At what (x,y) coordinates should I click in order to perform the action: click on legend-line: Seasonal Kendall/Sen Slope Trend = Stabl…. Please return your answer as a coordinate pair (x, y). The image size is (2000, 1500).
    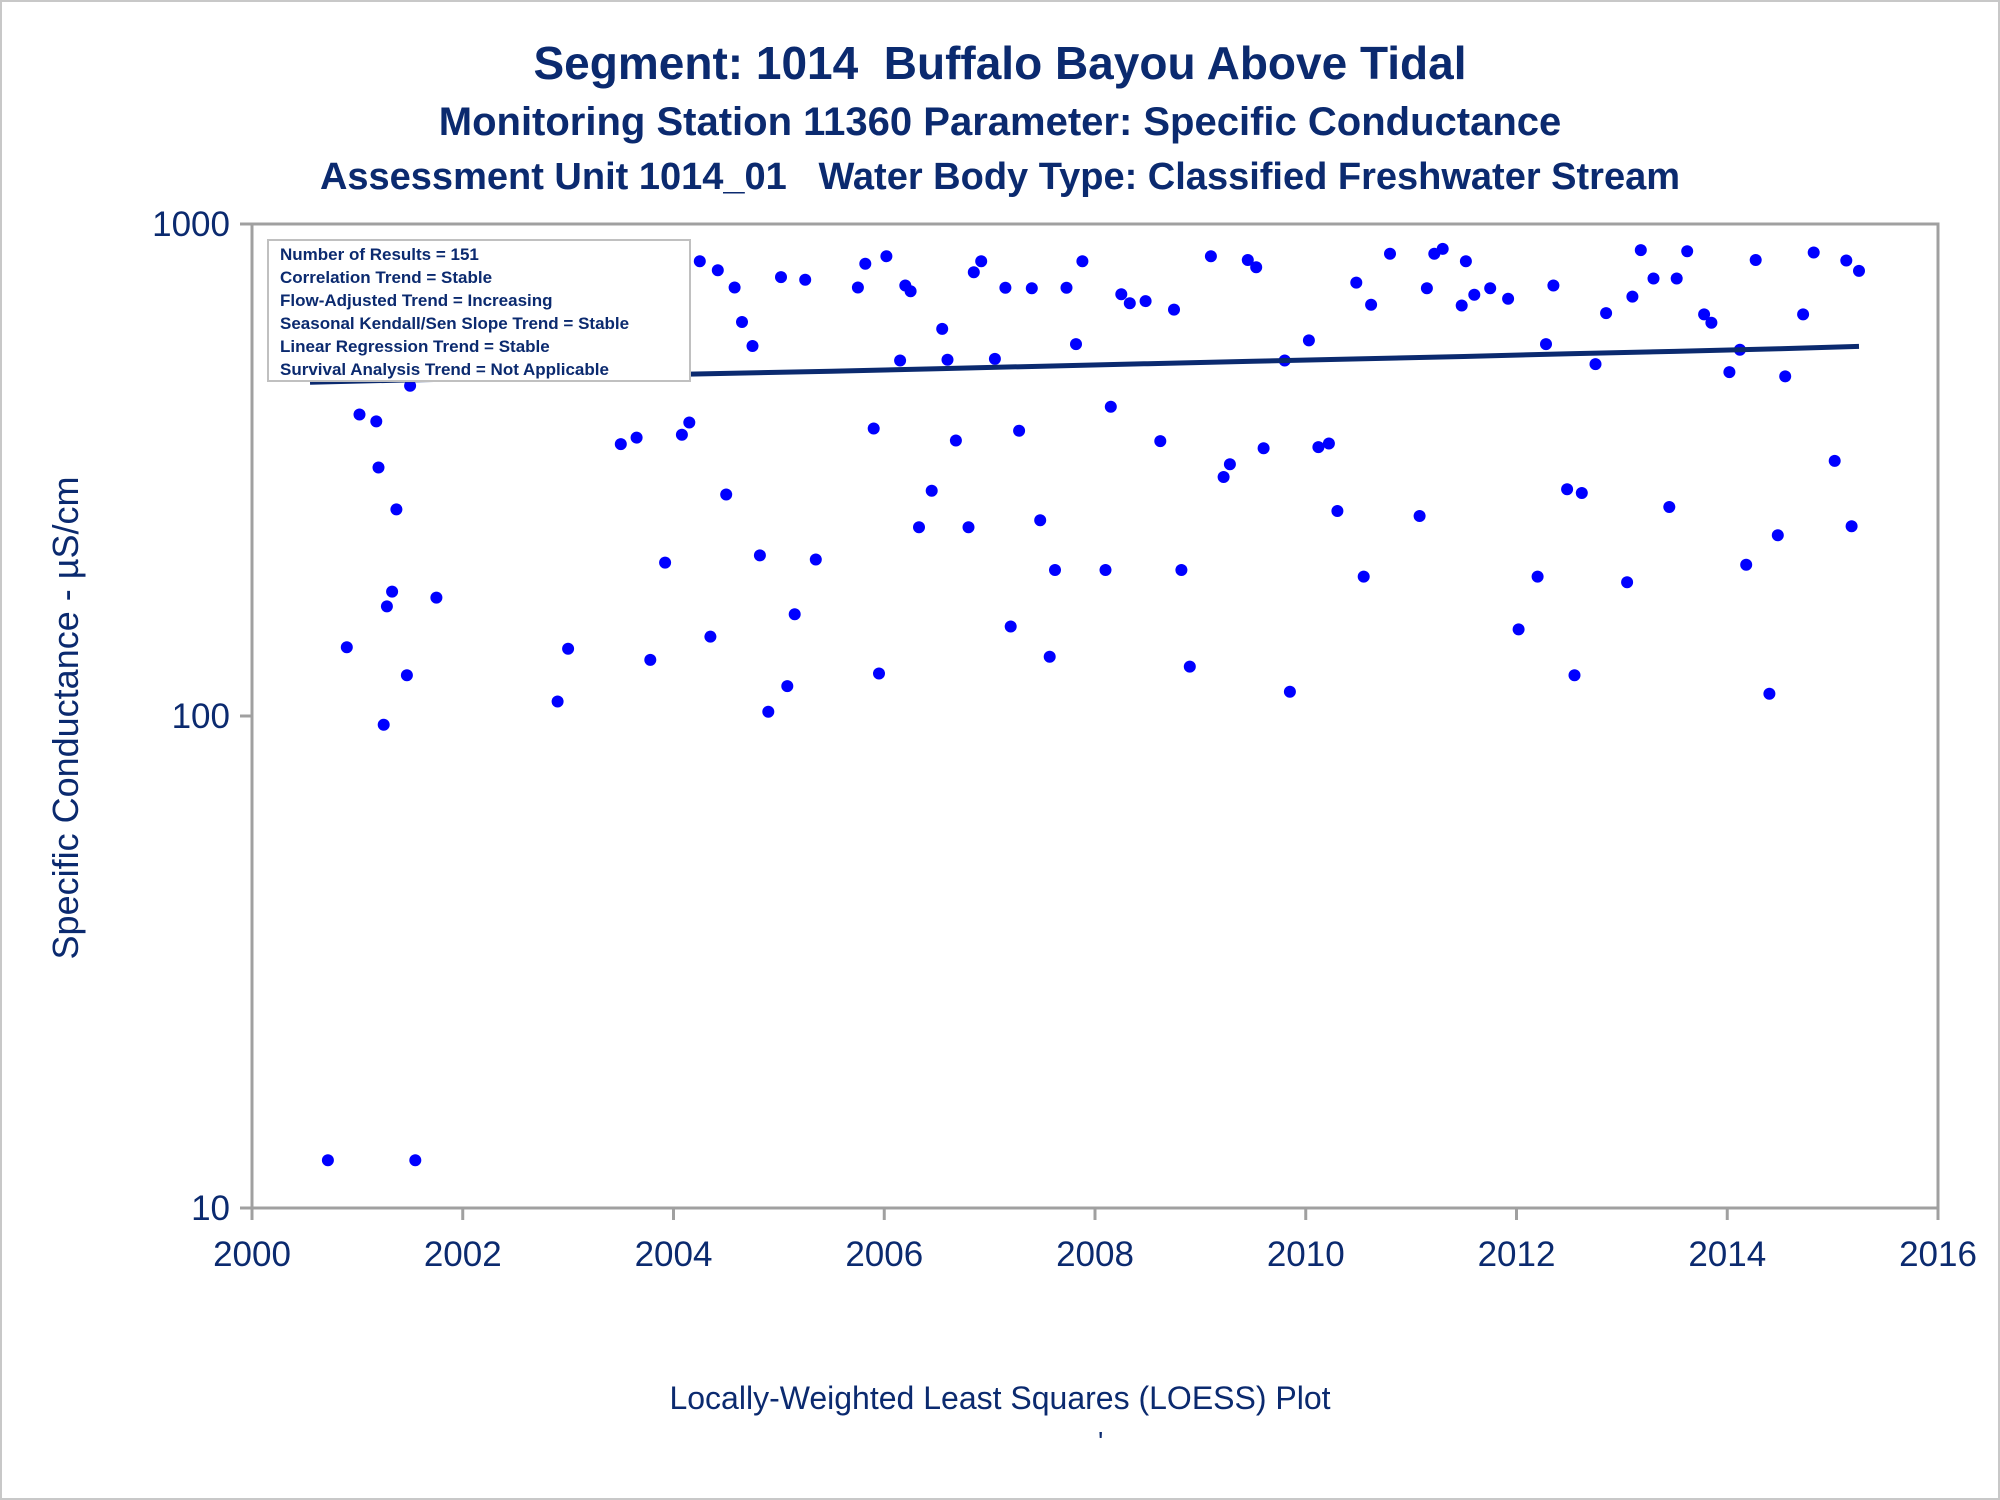
    Looking at the image, I should click on (454, 323).